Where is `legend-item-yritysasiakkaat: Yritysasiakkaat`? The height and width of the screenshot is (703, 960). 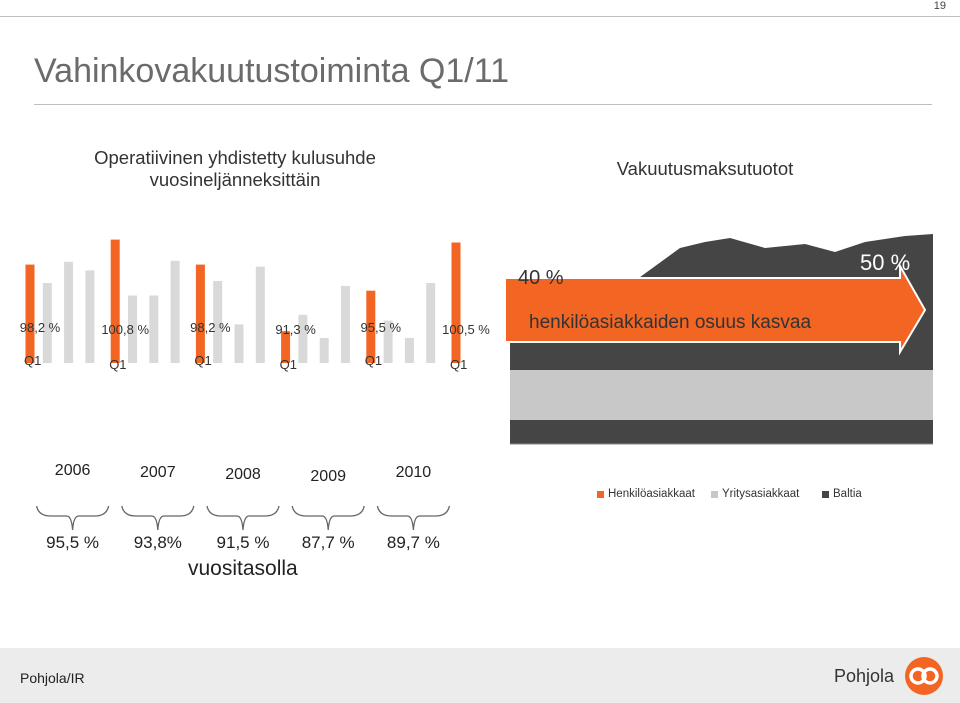 legend-item-yritysasiakkaat: Yritysasiakkaat is located at coordinates (755, 494).